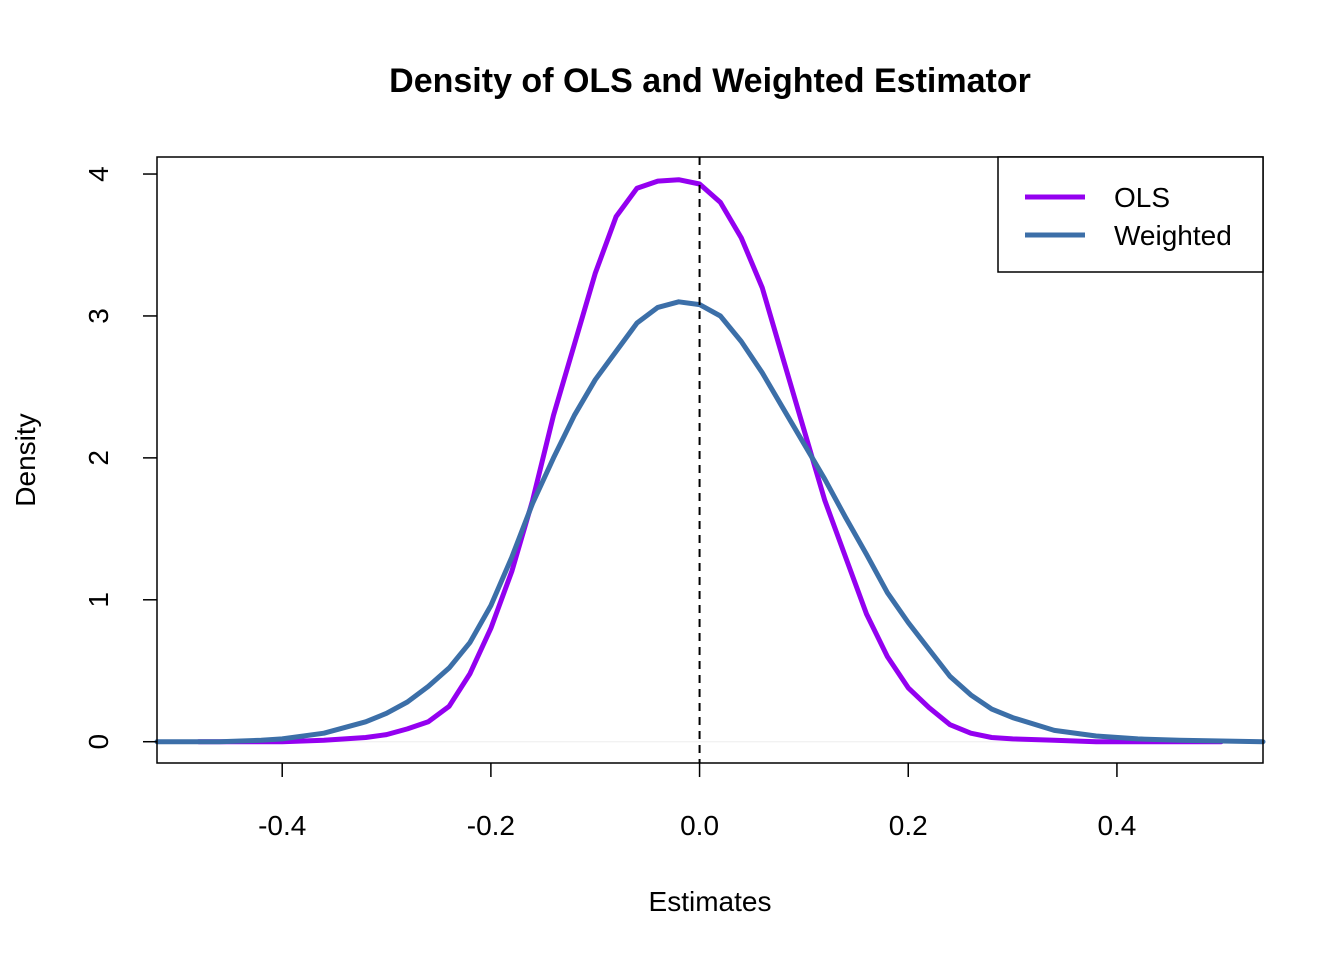  What do you see at coordinates (98, 600) in the screenshot?
I see `y-tick-label: 1` at bounding box center [98, 600].